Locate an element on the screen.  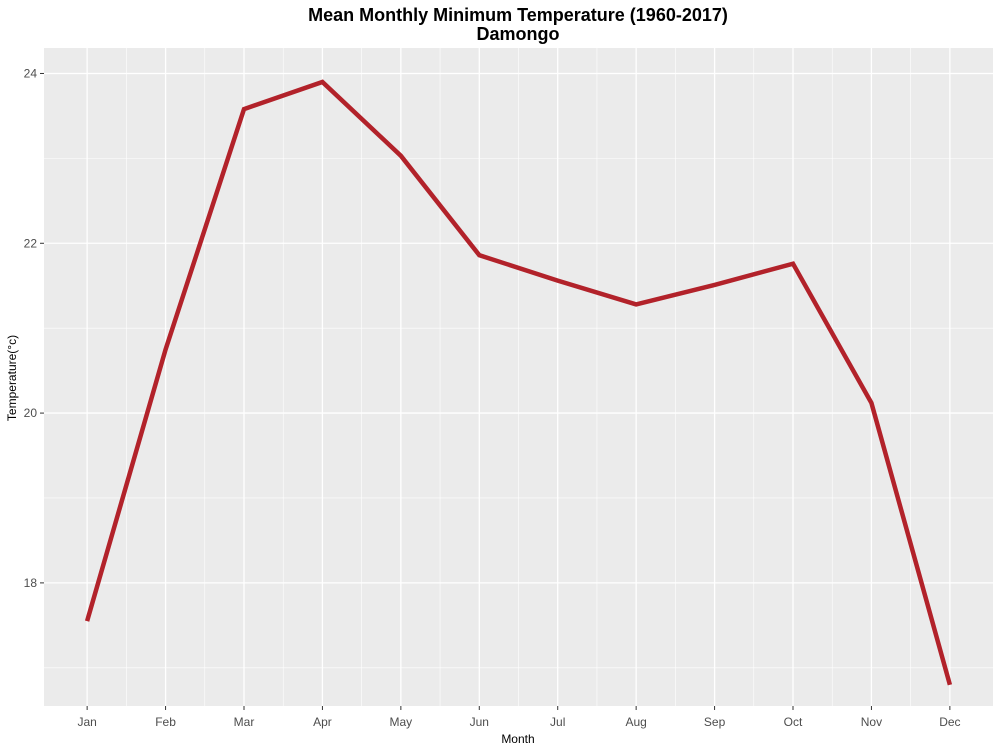
x-tick-label: May is located at coordinates (401, 722).